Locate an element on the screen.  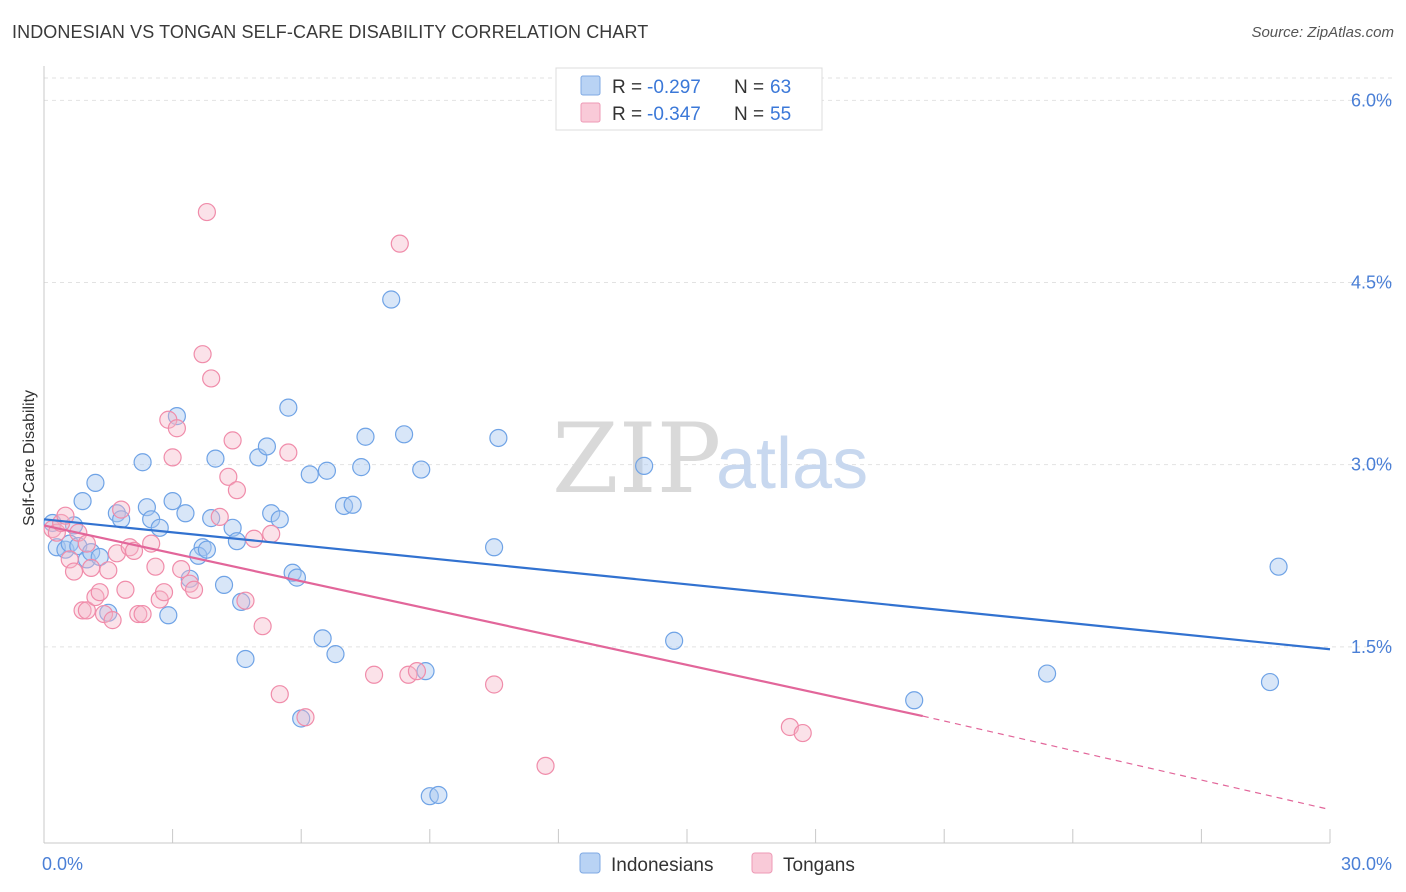
bottom-legend-tongans: Tongans is located at coordinates (819, 865).